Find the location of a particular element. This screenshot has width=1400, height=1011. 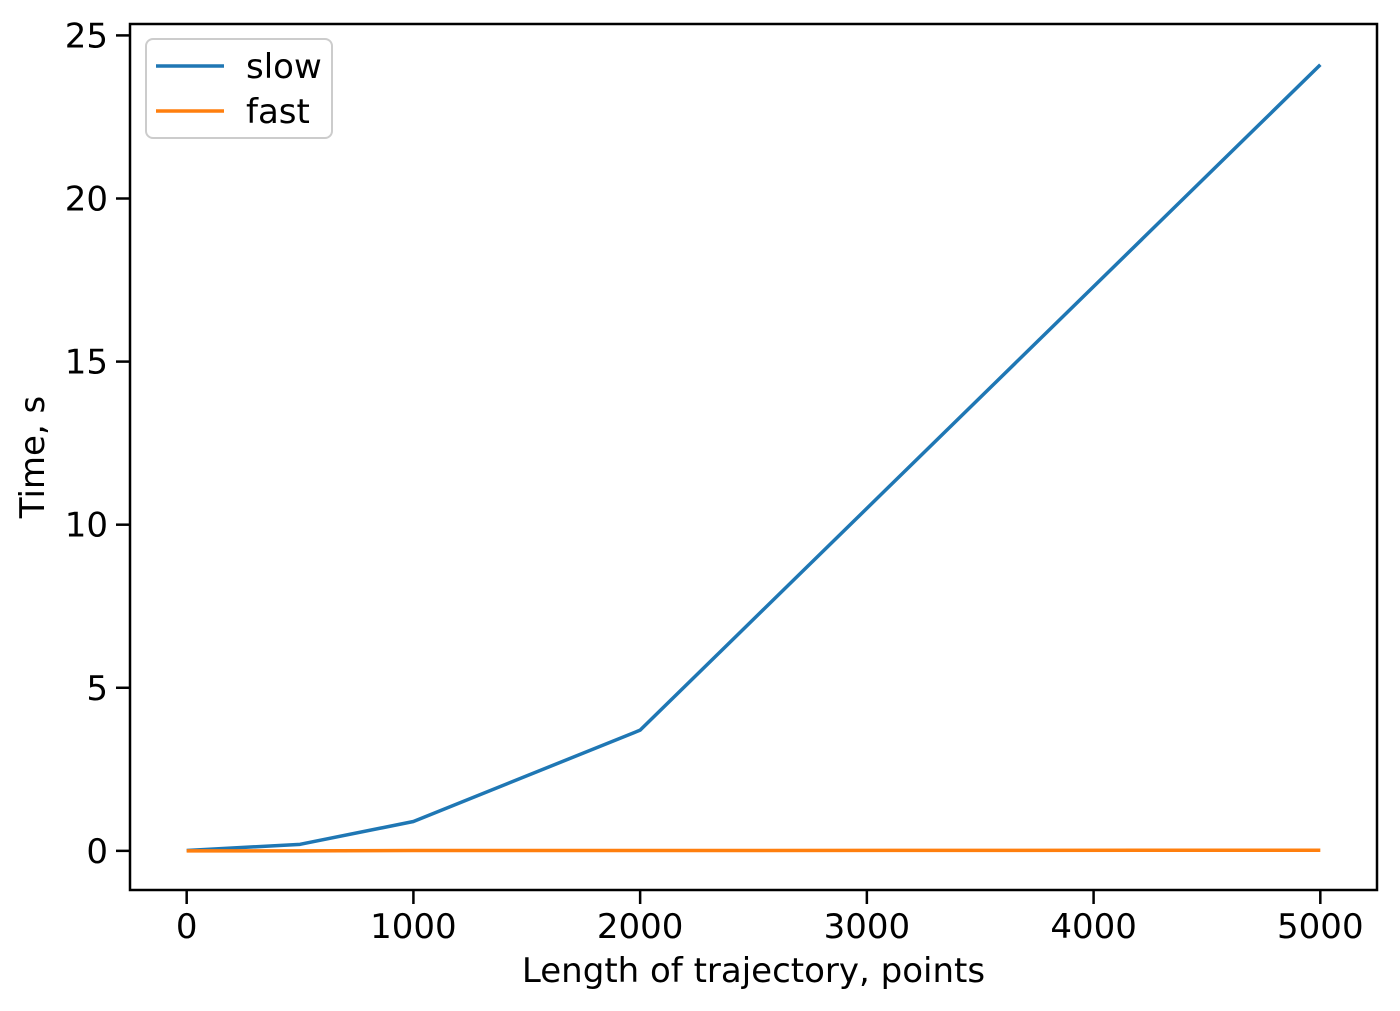

legend: slow fast is located at coordinates (239, 88).